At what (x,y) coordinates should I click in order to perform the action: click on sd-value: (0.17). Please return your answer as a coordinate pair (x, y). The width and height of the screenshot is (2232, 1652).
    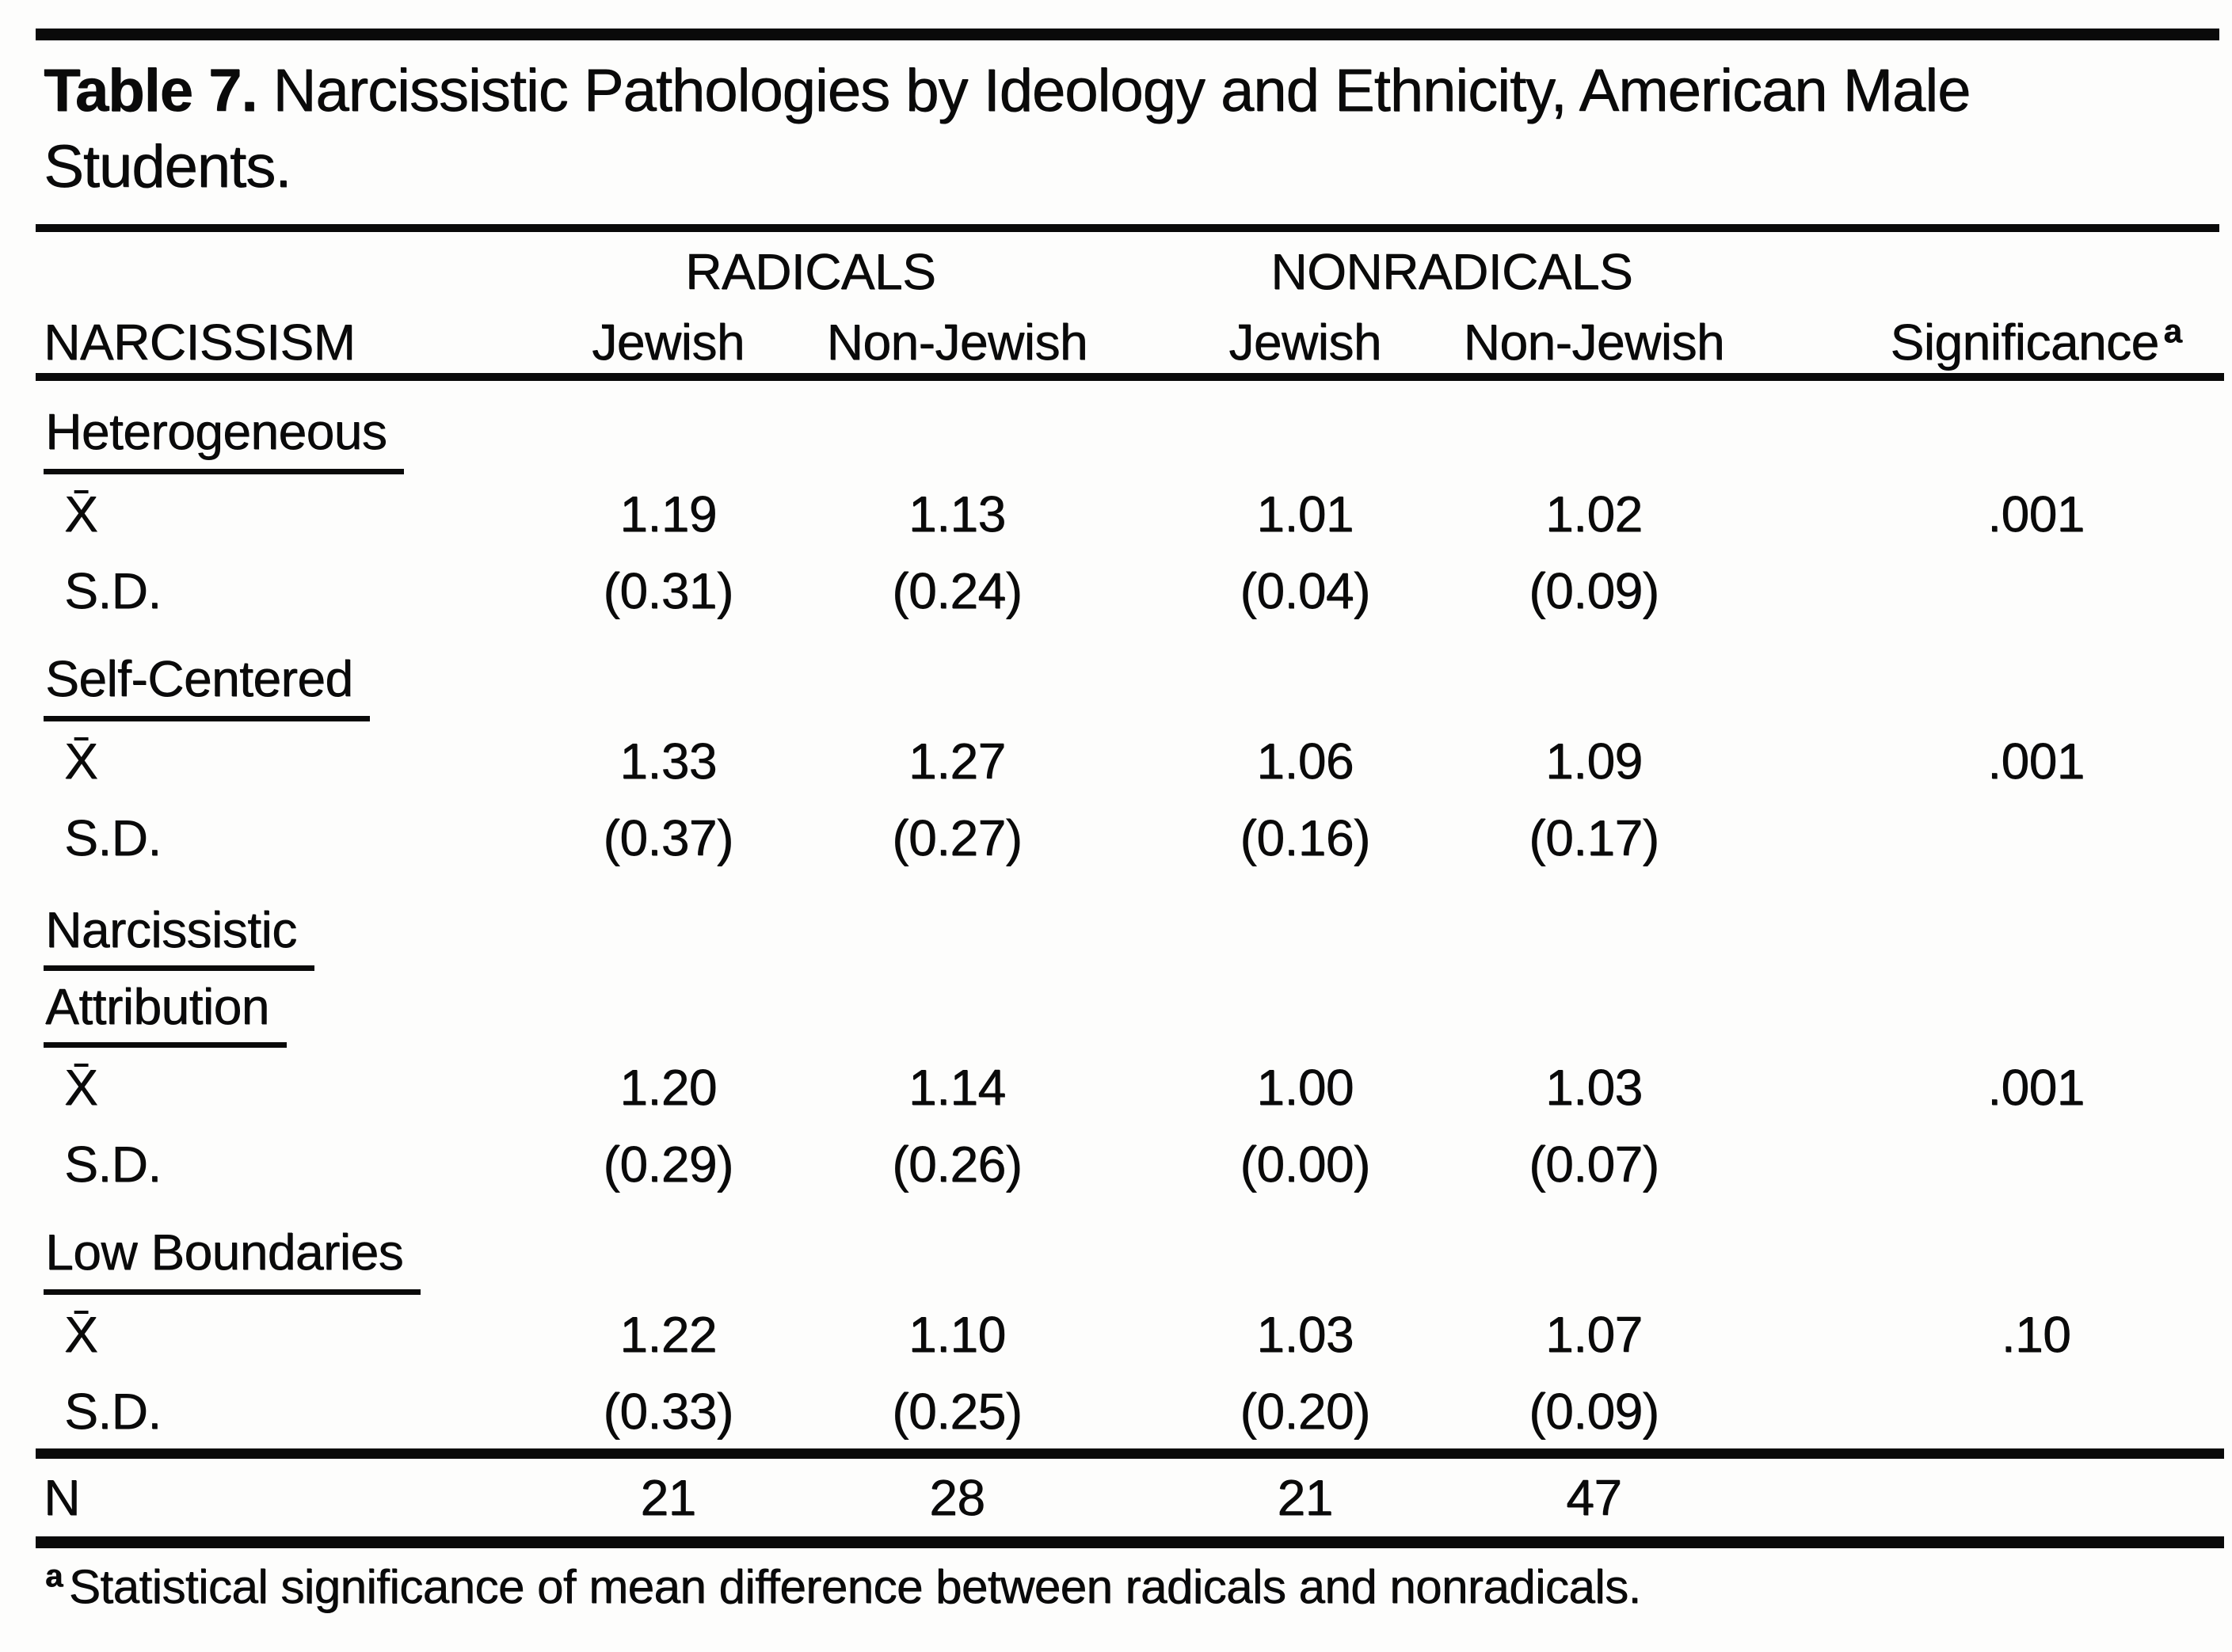
    Looking at the image, I should click on (1594, 837).